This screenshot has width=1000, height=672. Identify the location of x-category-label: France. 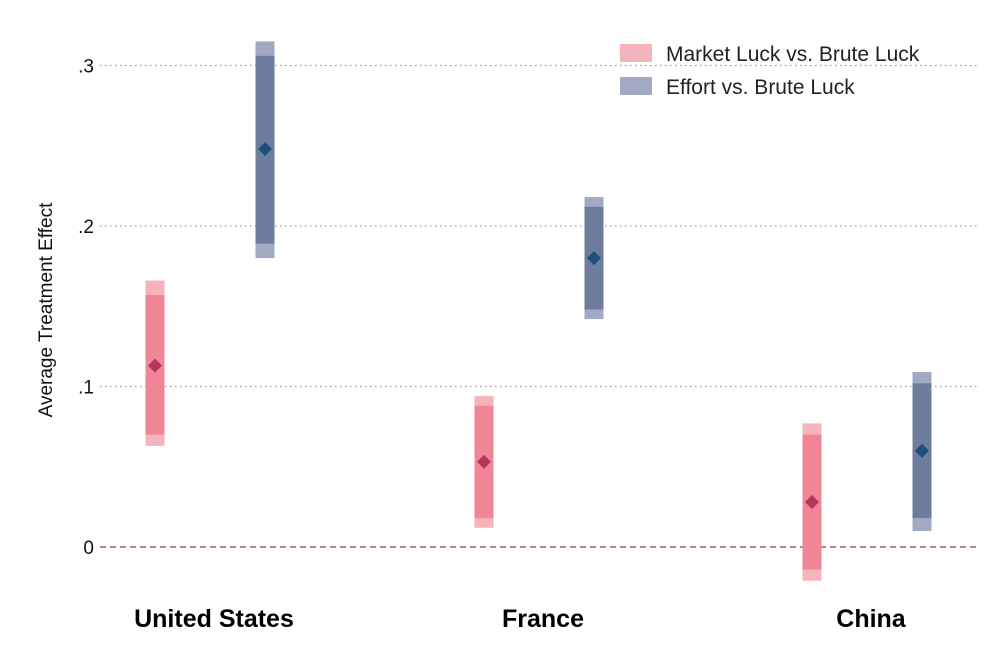
(543, 619).